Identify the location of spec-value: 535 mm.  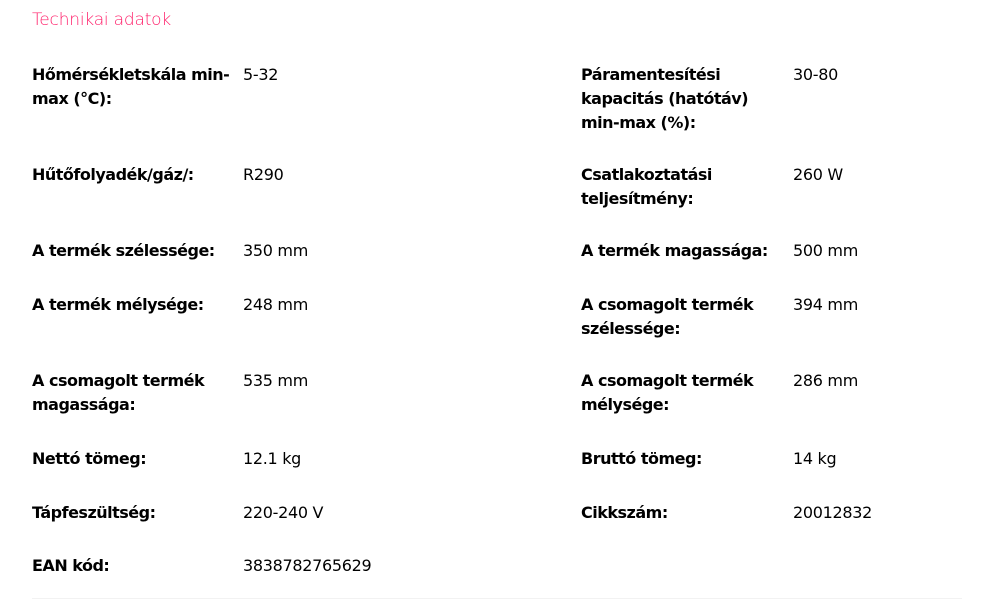
(275, 380).